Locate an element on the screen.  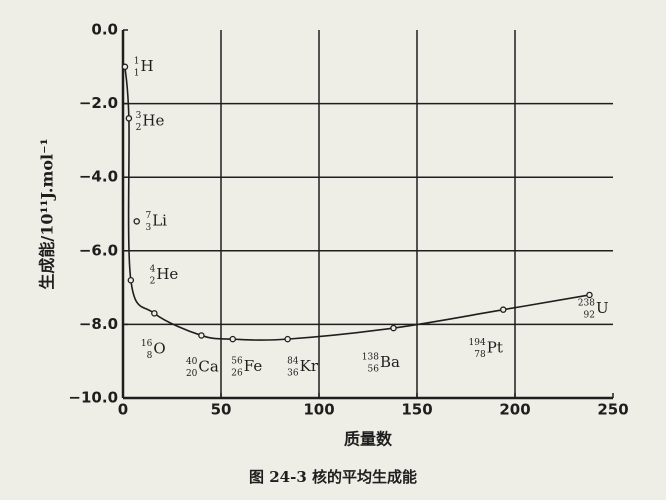
element-symbol: H is located at coordinates (146, 66).